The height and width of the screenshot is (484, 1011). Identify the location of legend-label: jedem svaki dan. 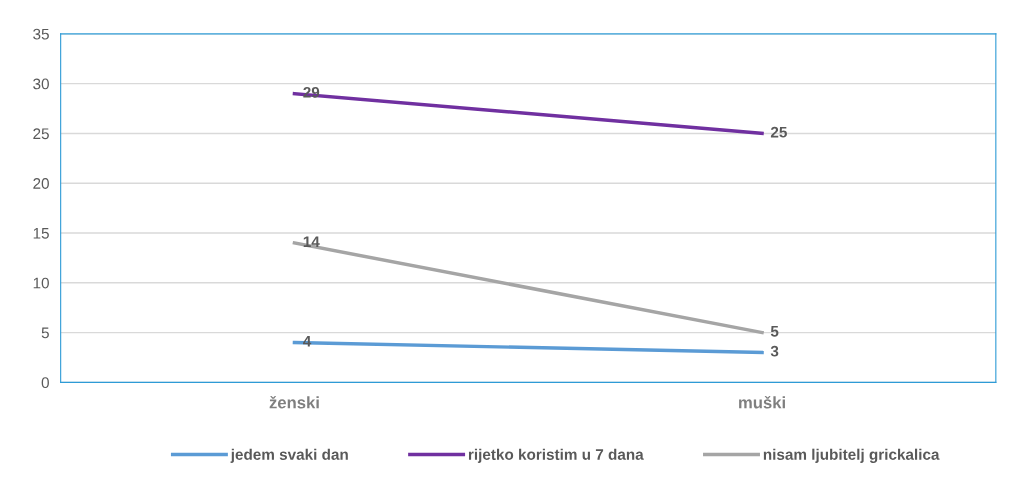
(289, 455).